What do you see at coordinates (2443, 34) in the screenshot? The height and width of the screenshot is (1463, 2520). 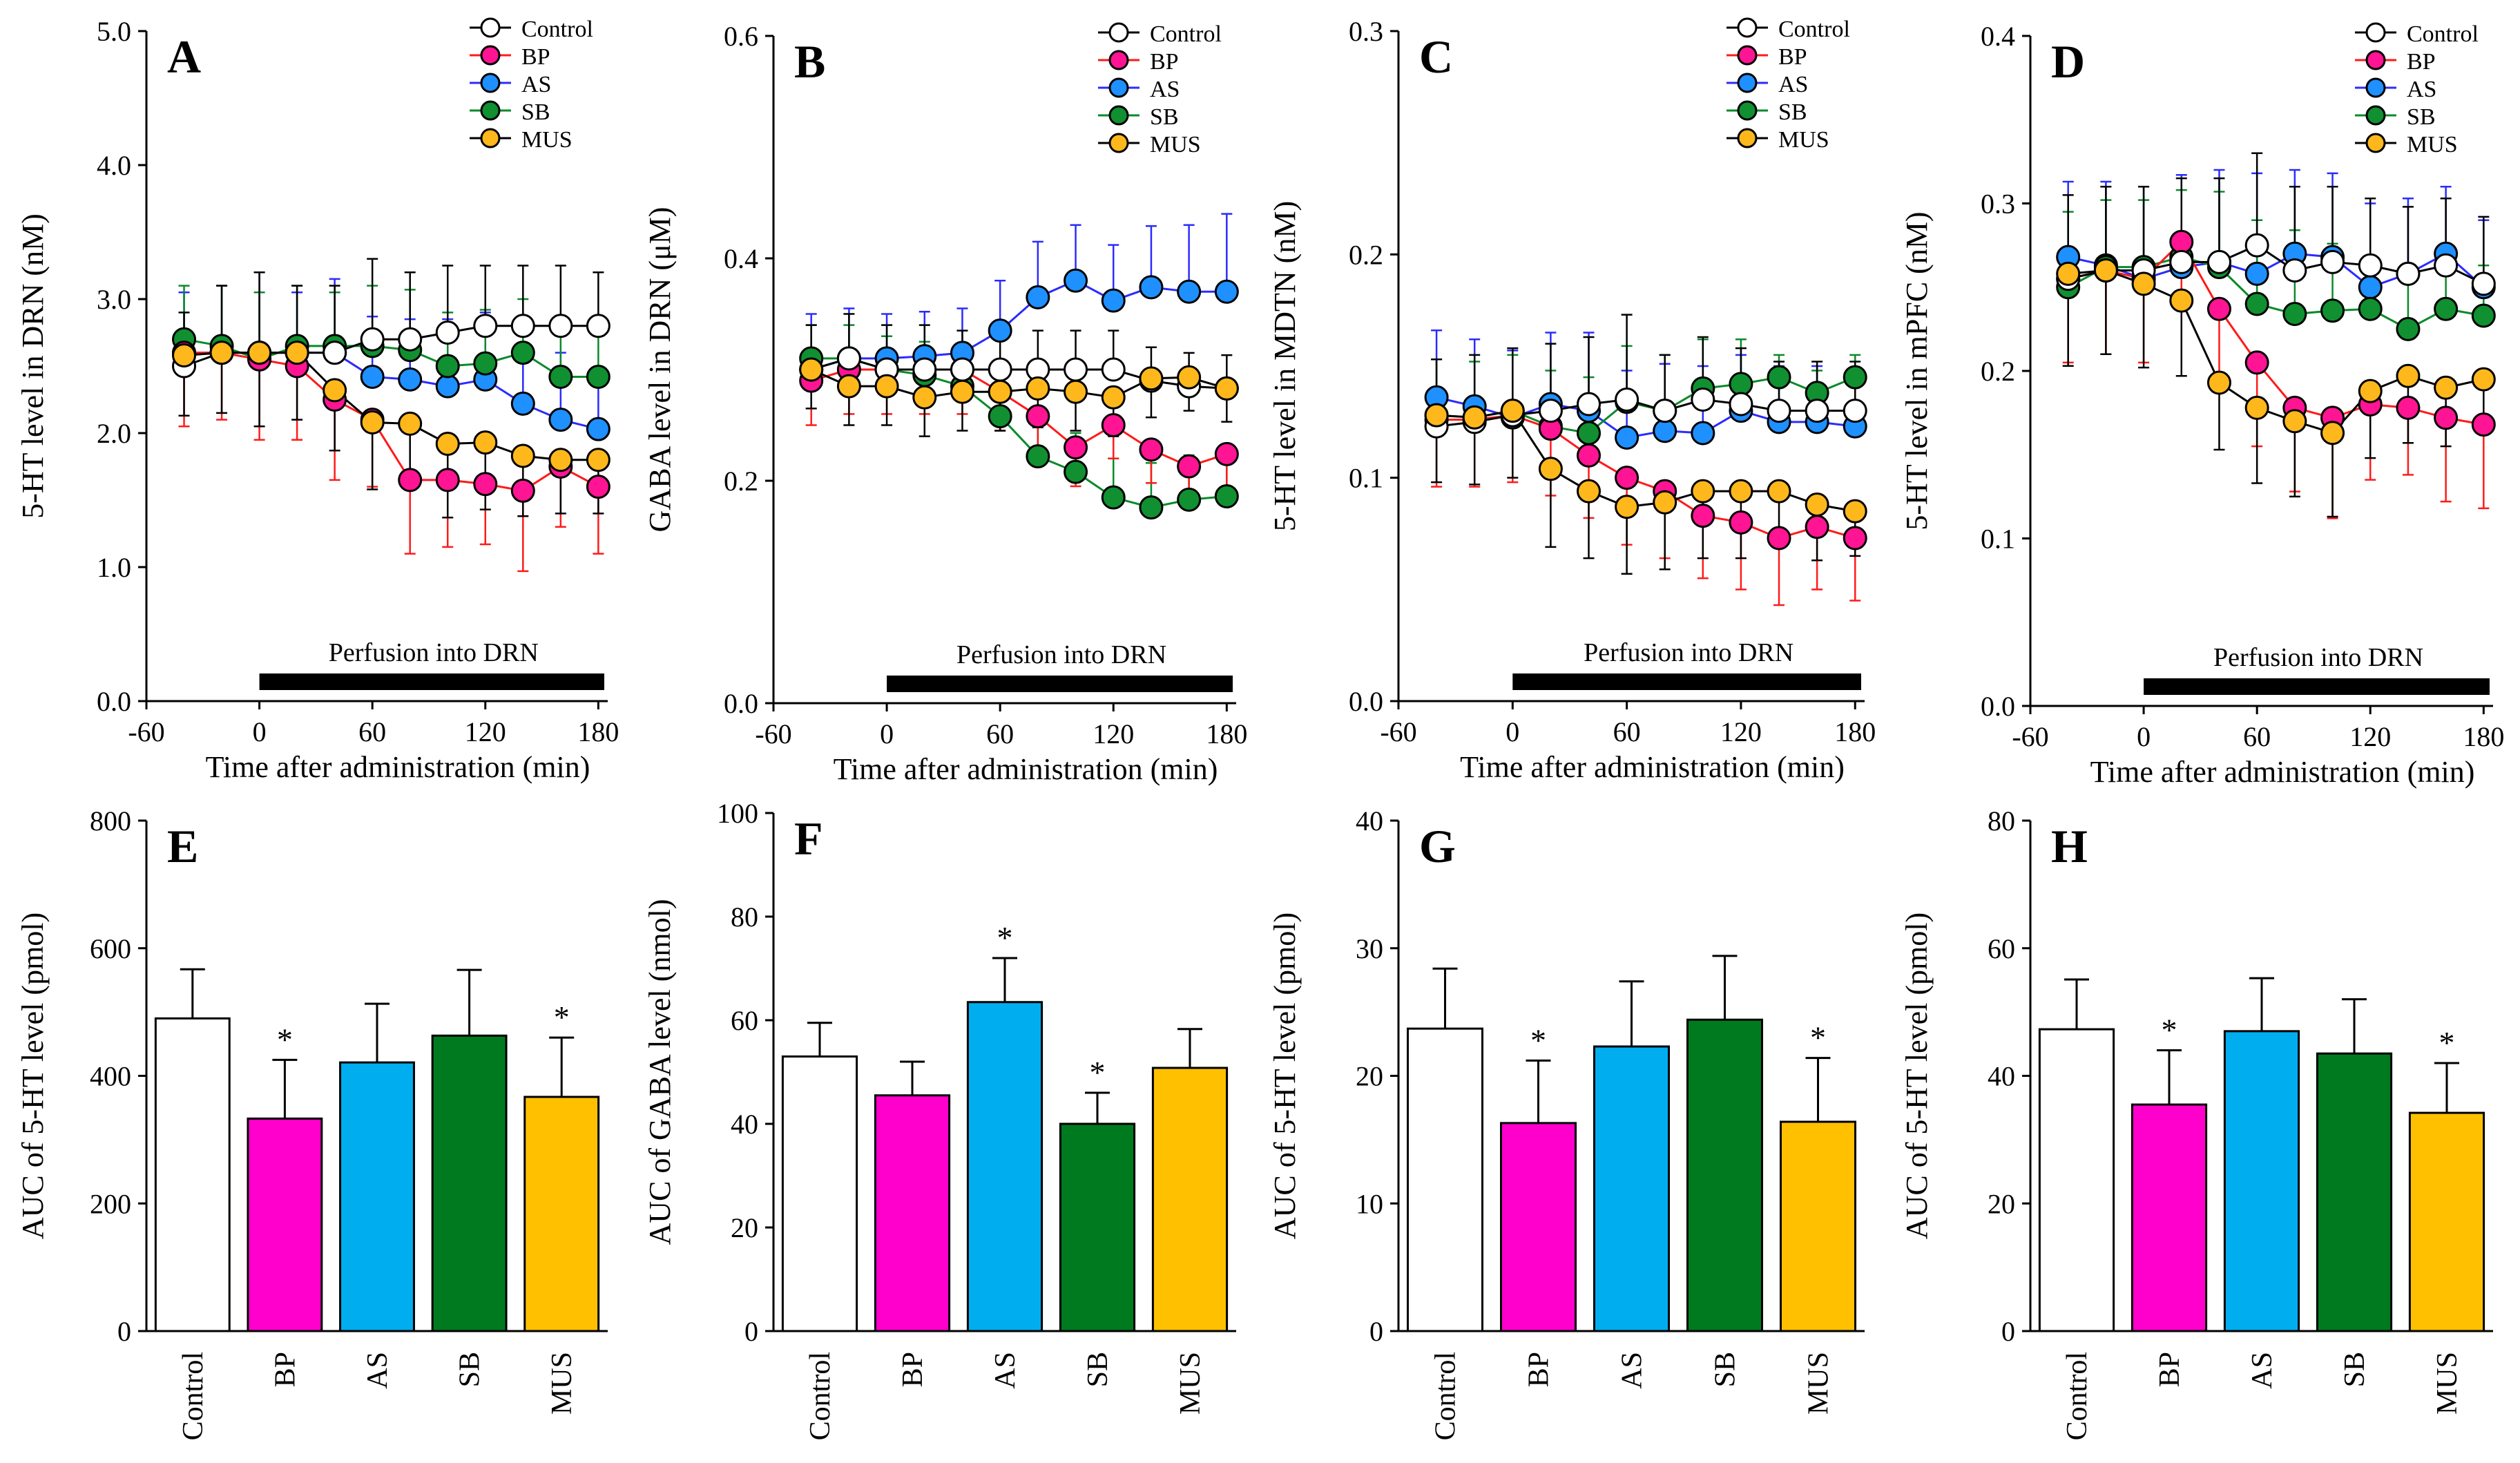 I see `legend-label: Control` at bounding box center [2443, 34].